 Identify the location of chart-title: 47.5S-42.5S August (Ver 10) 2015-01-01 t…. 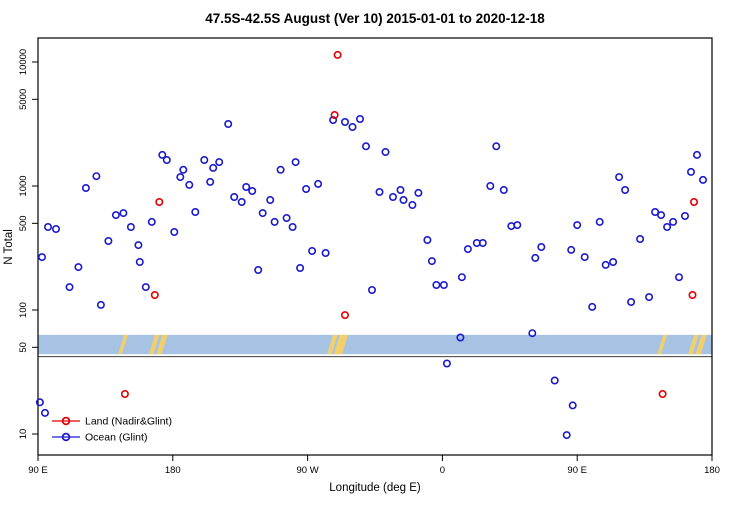
(375, 18).